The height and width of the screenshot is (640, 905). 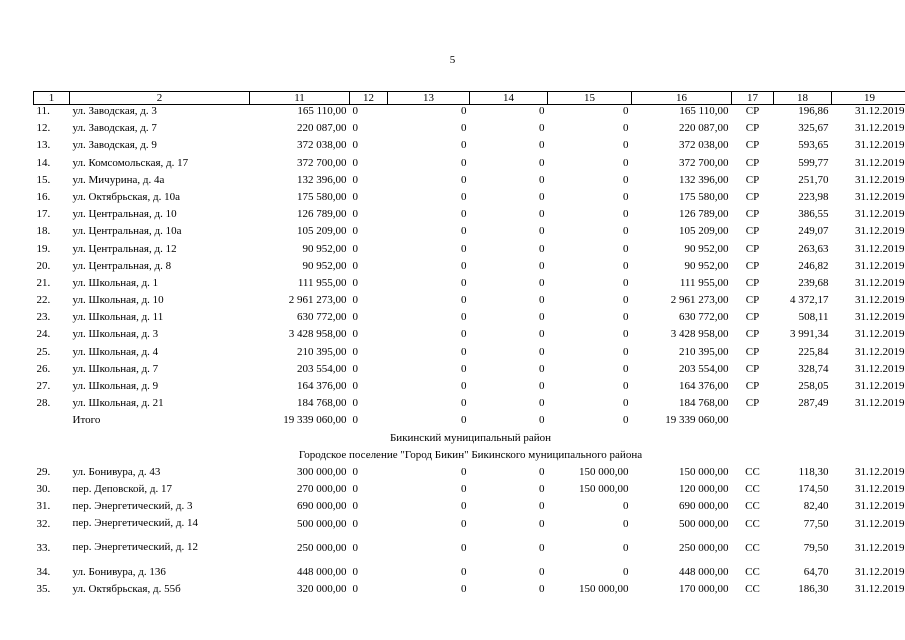 What do you see at coordinates (704, 282) in the screenshot?
I see `cell-col-16: 111 955,00` at bounding box center [704, 282].